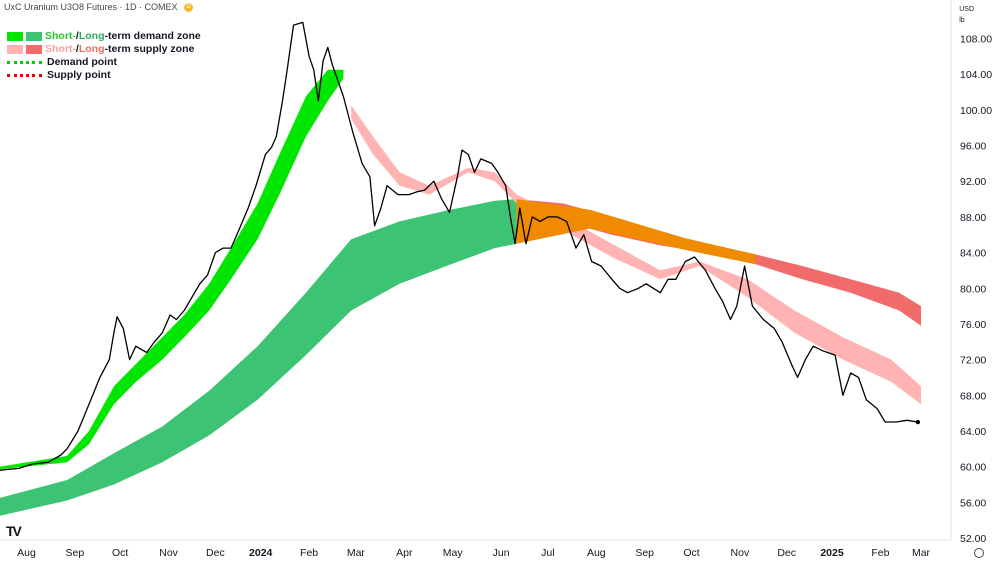  Describe the element at coordinates (82, 62) in the screenshot. I see `legend-demand-point-label: Demand point` at that location.